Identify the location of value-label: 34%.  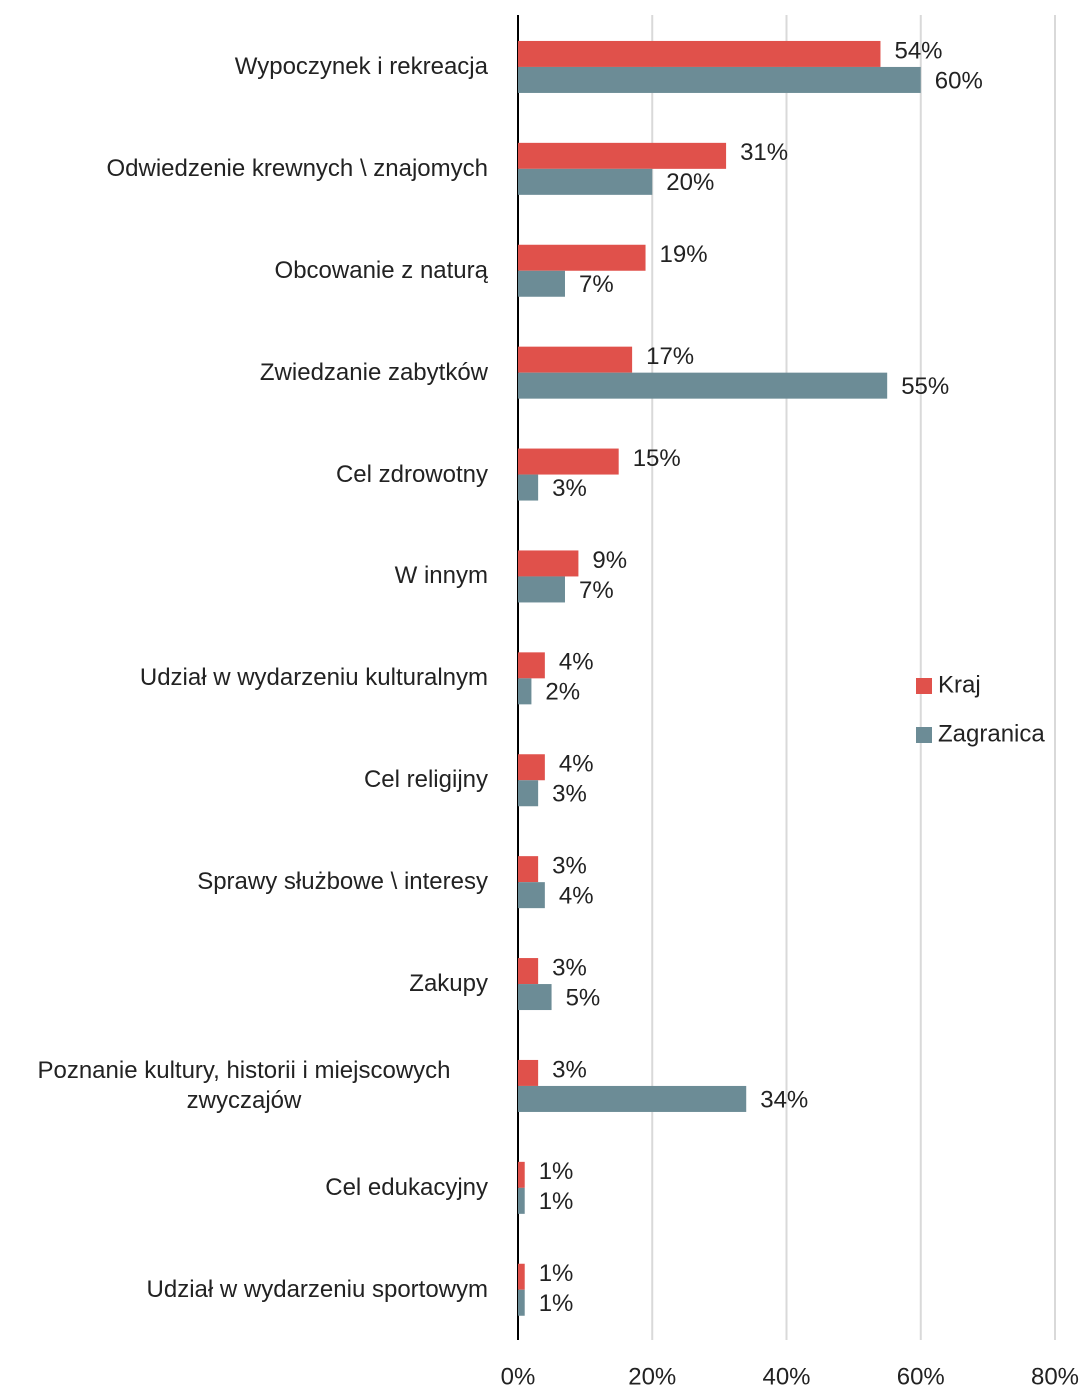
(784, 1099).